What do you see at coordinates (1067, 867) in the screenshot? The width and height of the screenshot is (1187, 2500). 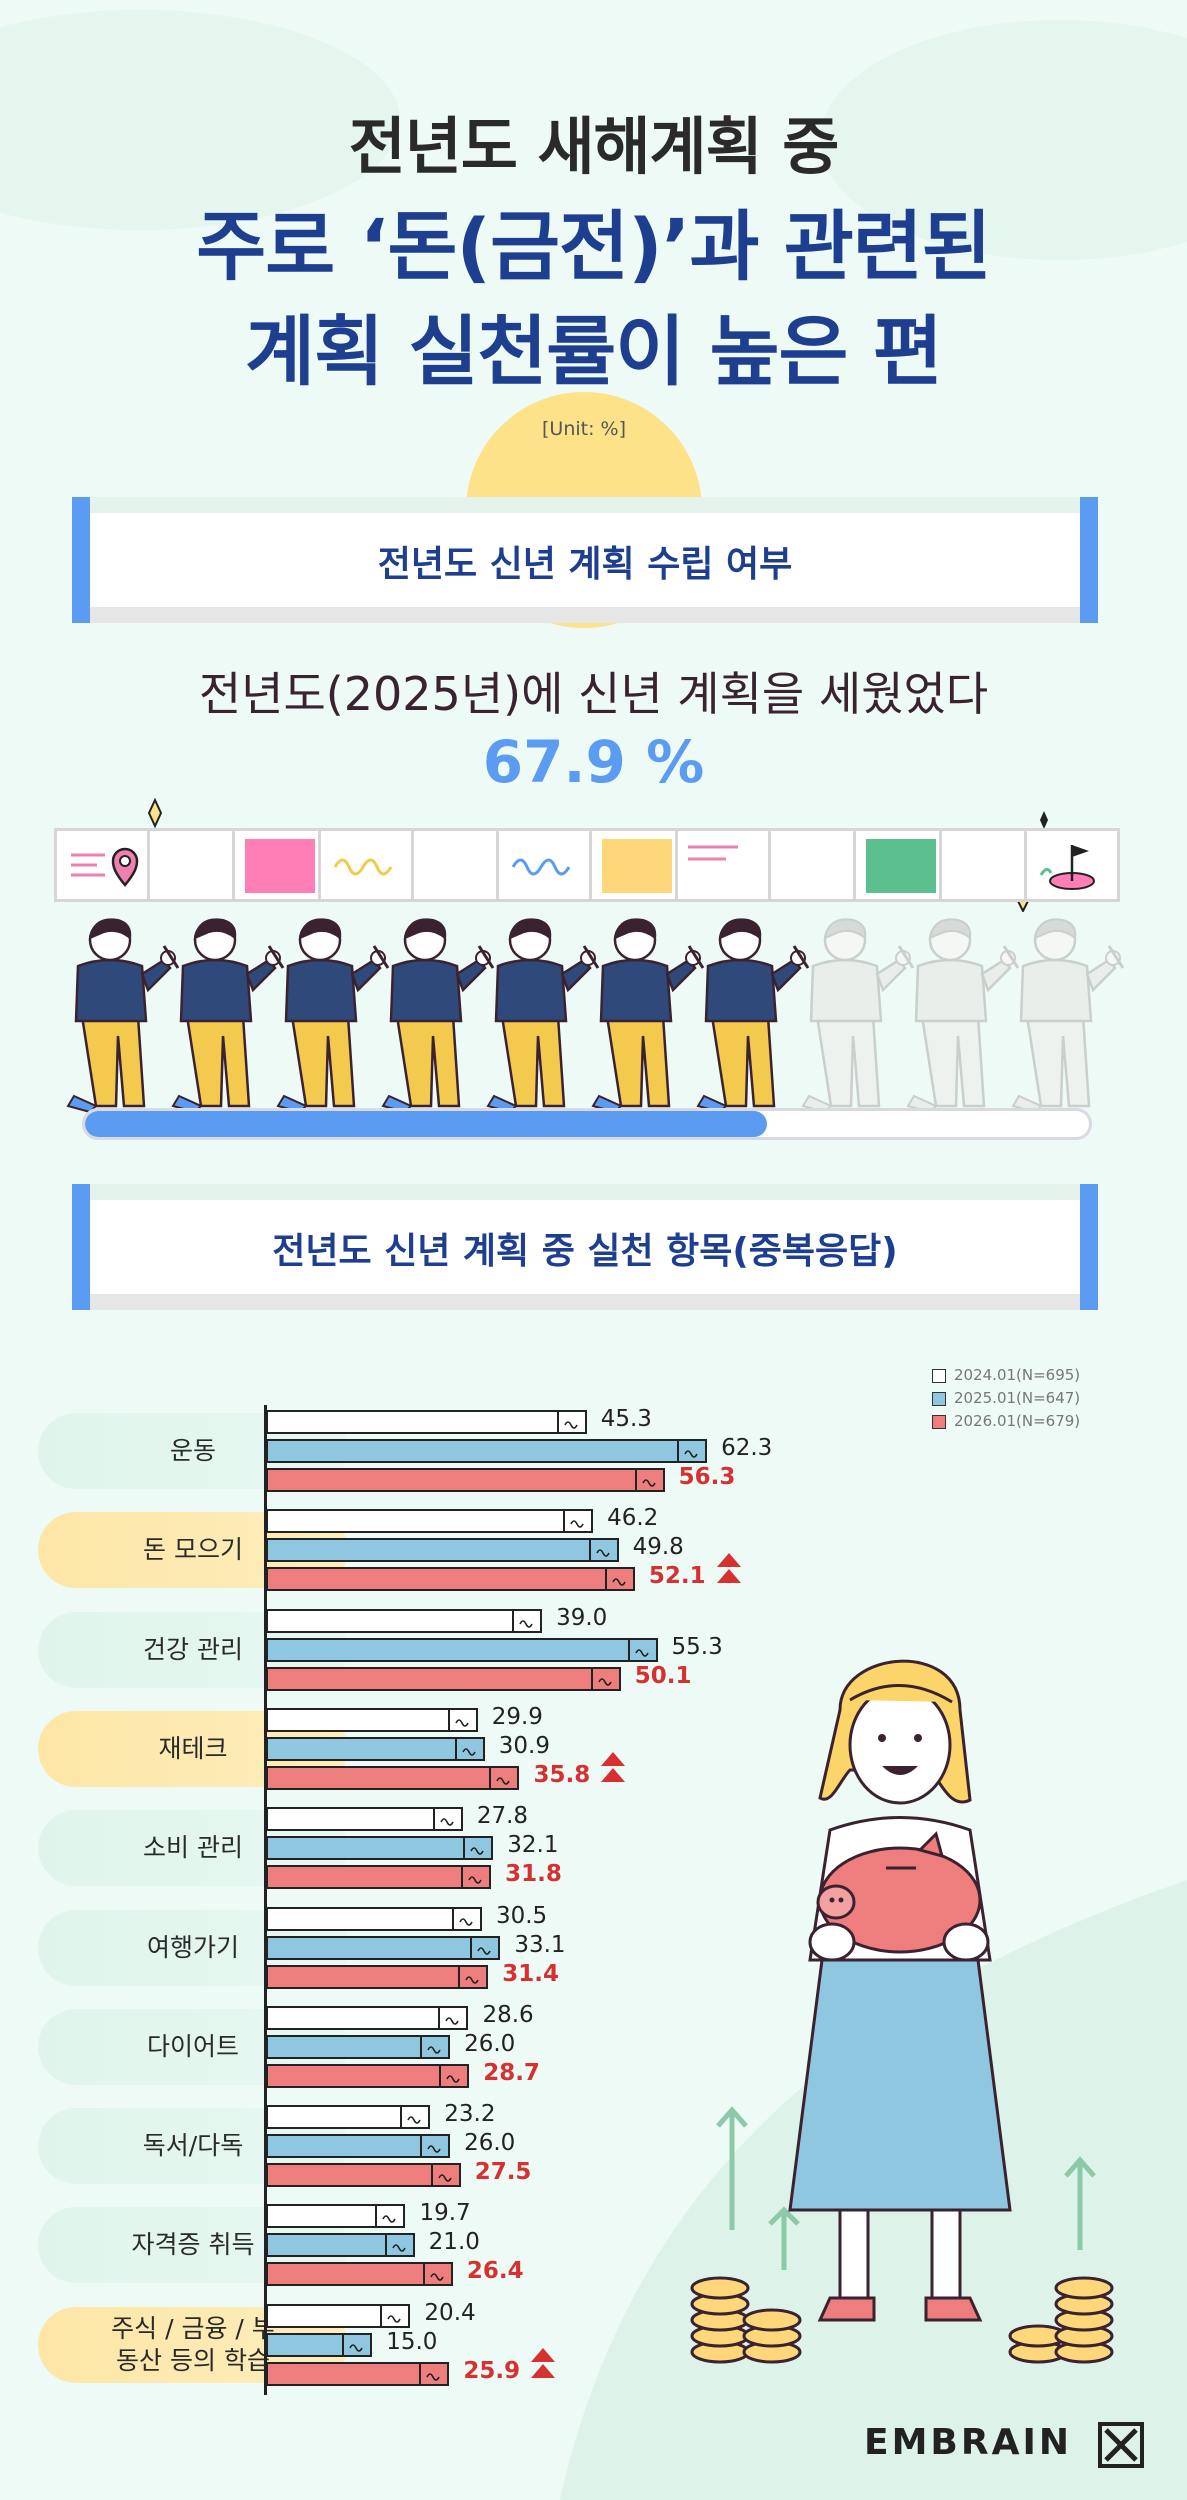 I see `goal-flag-icon` at bounding box center [1067, 867].